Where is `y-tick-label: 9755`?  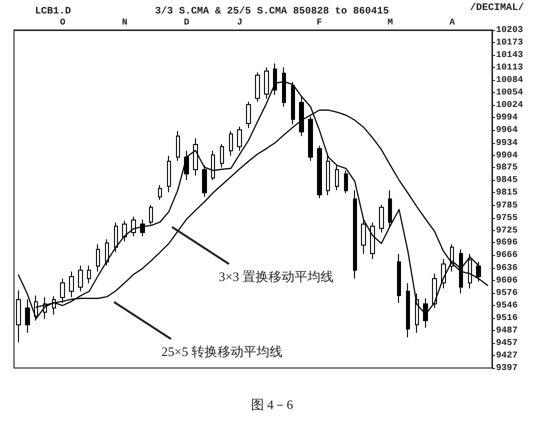
y-tick-label: 9755 is located at coordinates (507, 217).